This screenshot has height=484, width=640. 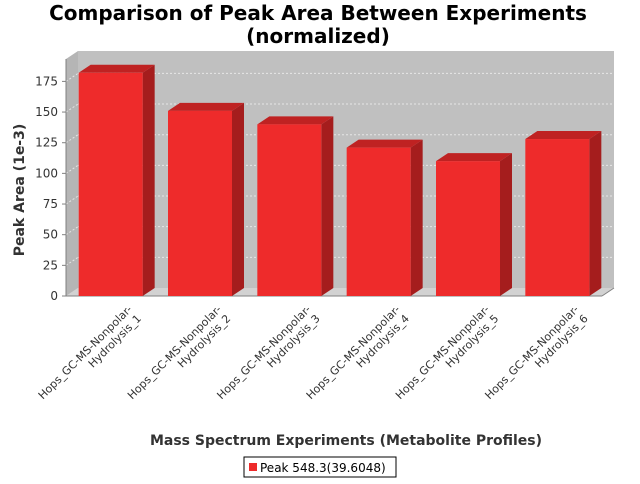 What do you see at coordinates (50, 235) in the screenshot?
I see `y-tick-label: 50` at bounding box center [50, 235].